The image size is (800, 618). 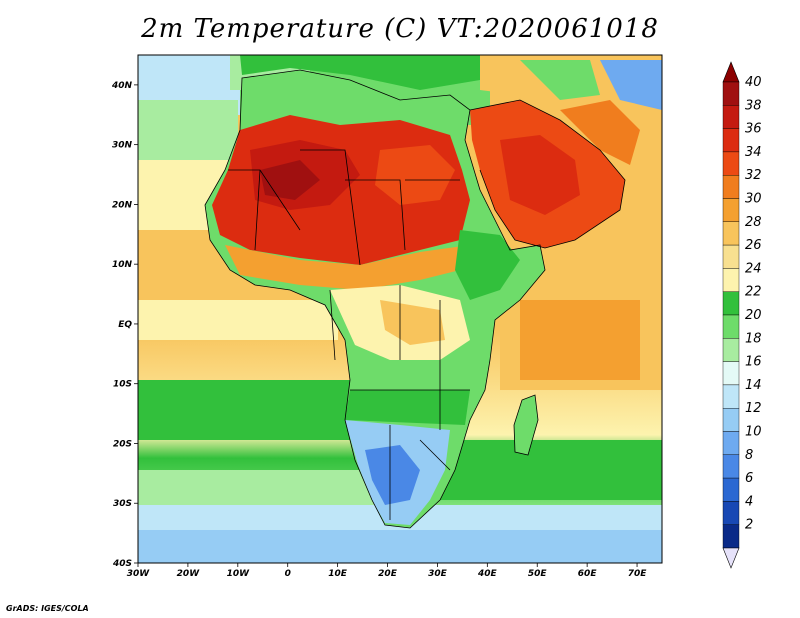 What do you see at coordinates (388, 574) in the screenshot?
I see `x-tick-label: 20E` at bounding box center [388, 574].